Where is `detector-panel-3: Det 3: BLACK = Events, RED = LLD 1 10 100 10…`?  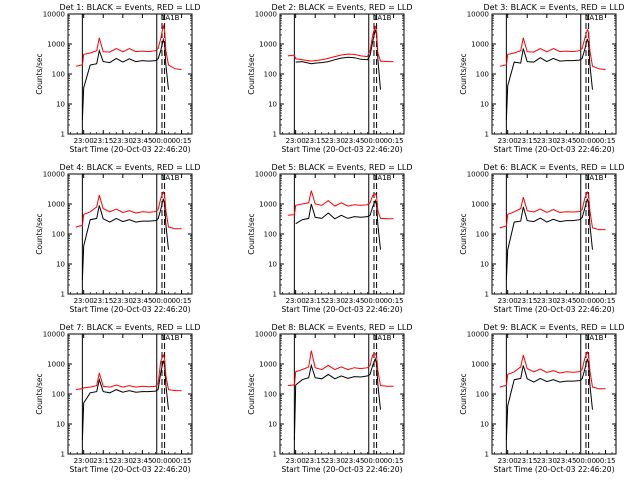
detector-panel-3: Det 3: BLACK = Events, RED = LLD 1 10 100 10… is located at coordinates (541, 78).